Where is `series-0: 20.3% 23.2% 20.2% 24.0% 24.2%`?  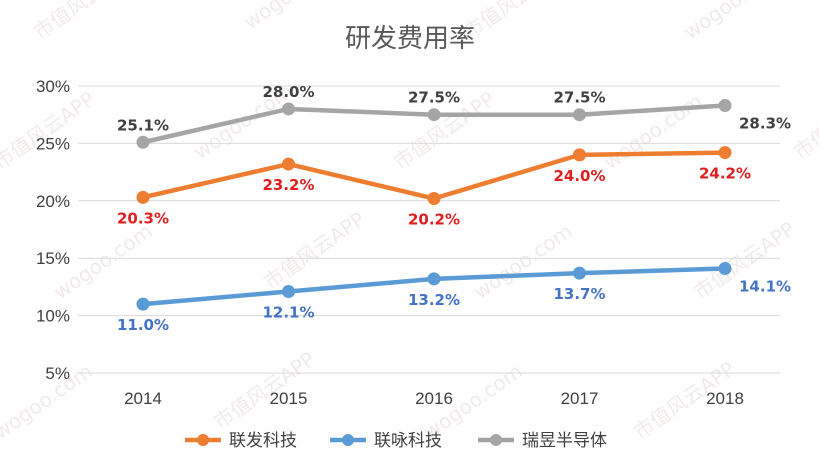 series-0: 20.3% 23.2% 20.2% 24.0% 24.2% is located at coordinates (434, 187).